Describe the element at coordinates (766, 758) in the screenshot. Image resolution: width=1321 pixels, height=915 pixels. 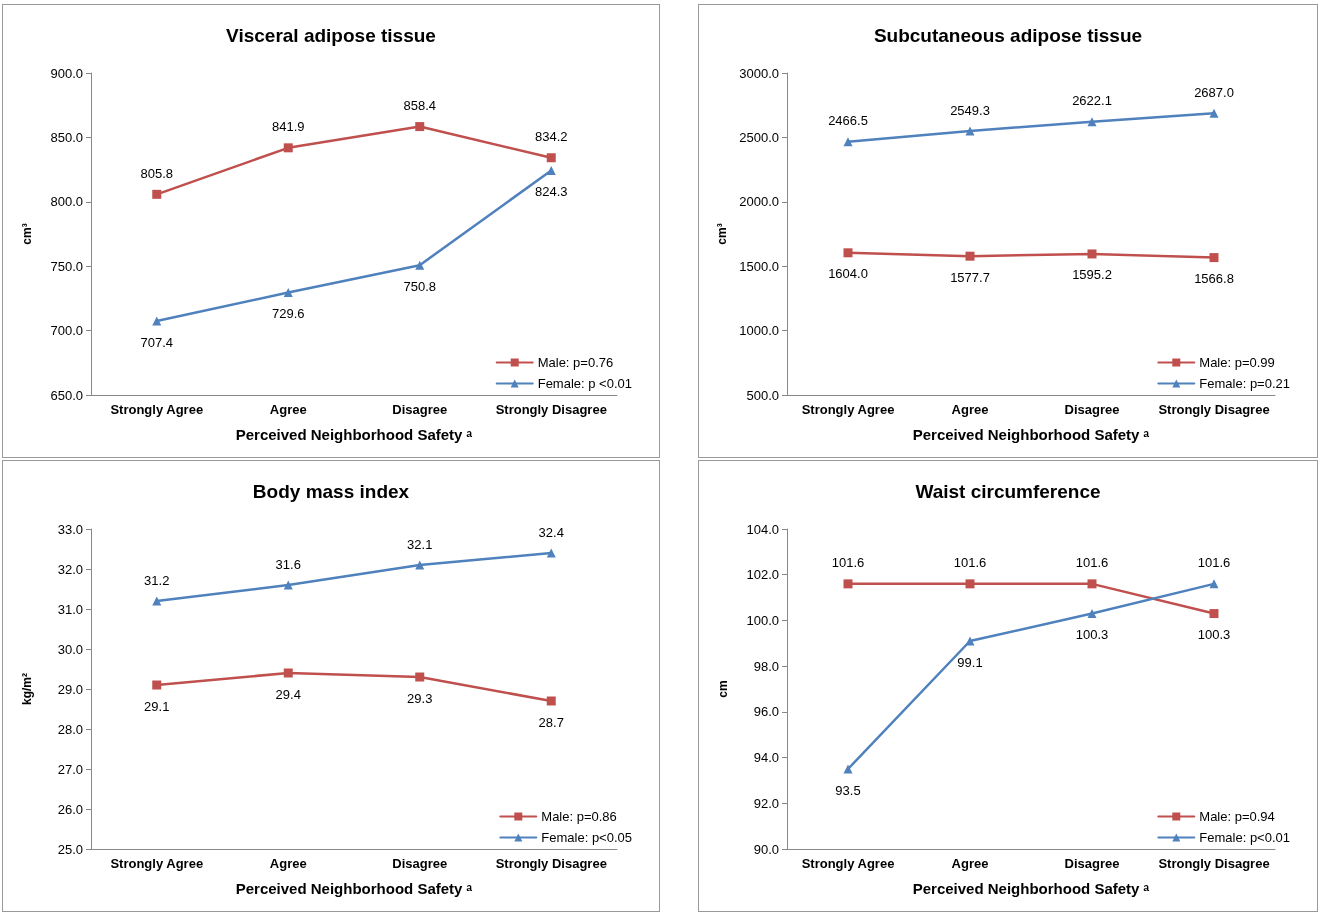
I see `y-tick-label: 94.0` at that location.